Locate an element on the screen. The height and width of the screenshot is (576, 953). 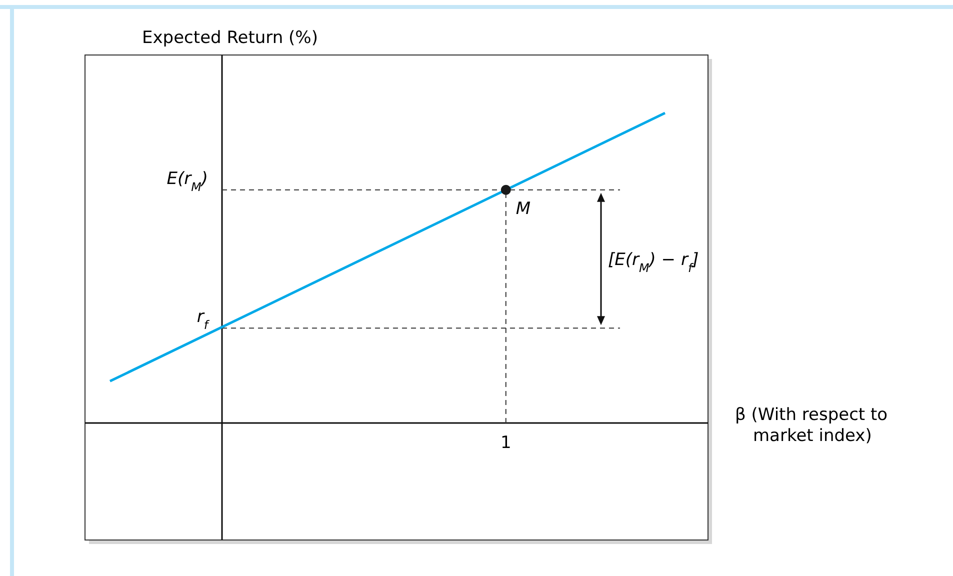
y-axis-title: Expected Return (%) is located at coordinates (230, 38).